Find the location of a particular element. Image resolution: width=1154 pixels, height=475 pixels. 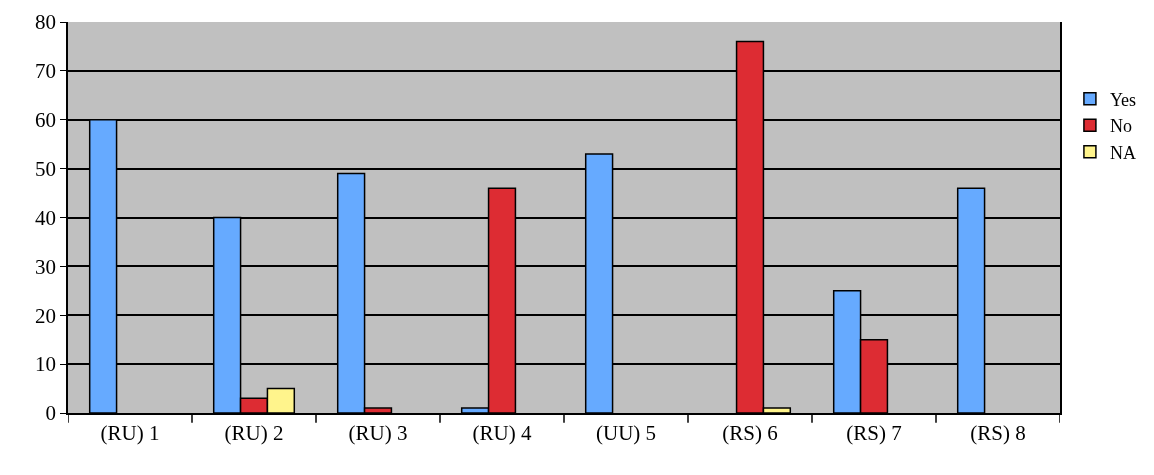

x-tick-label: (RS) 7 is located at coordinates (874, 432).